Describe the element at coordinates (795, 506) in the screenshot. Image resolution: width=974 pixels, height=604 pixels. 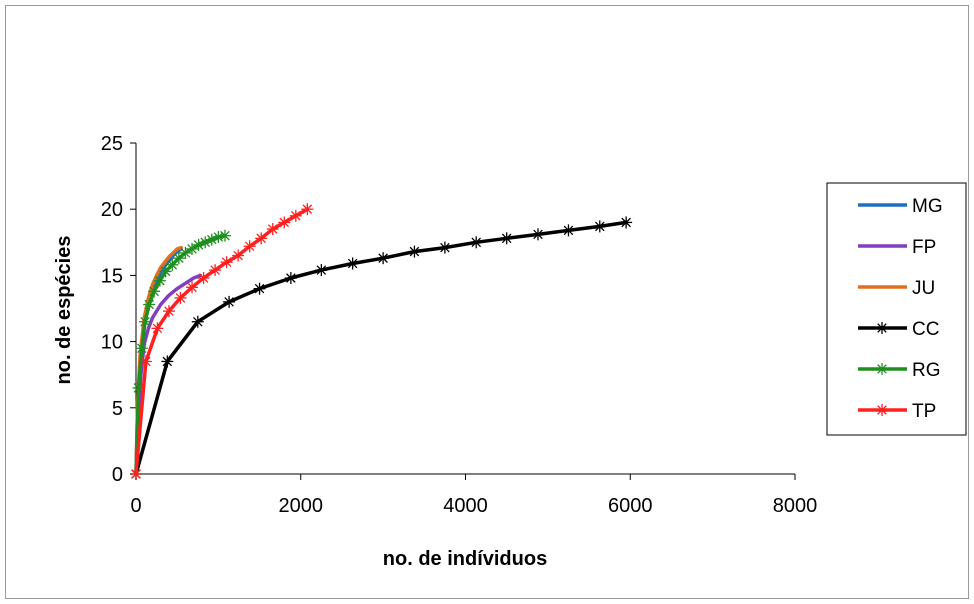
I see `x-tick-label: 8000` at that location.